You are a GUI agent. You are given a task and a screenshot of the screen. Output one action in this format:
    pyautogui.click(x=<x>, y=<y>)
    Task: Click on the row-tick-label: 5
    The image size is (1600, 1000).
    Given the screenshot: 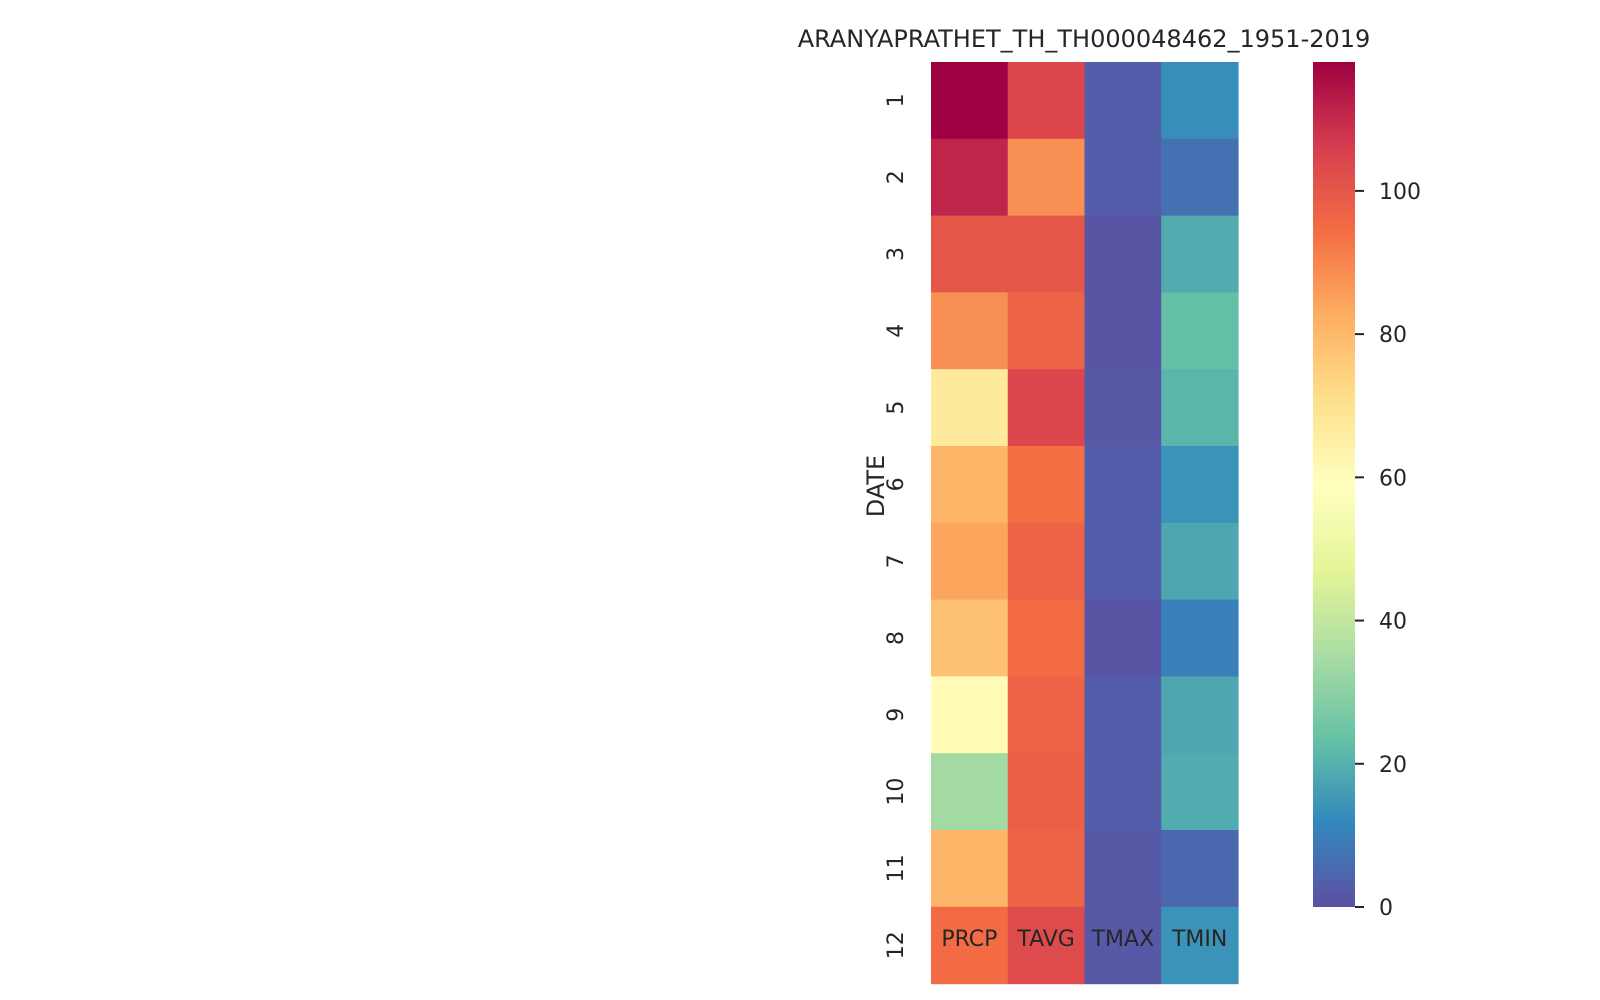 What is the action you would take?
    pyautogui.click(x=896, y=408)
    